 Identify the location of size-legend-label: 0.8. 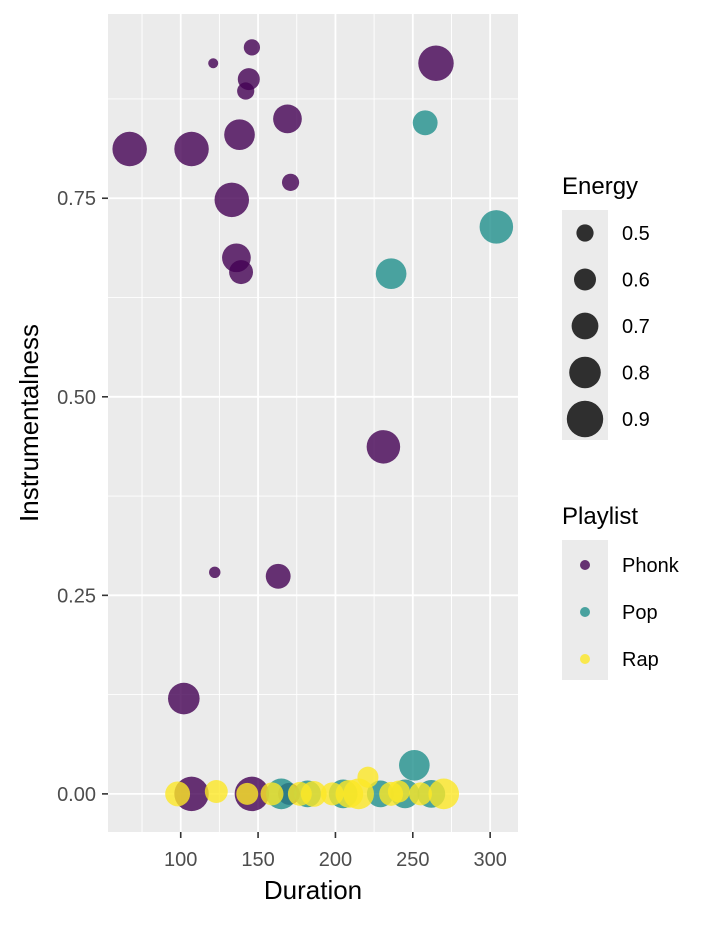
(636, 374).